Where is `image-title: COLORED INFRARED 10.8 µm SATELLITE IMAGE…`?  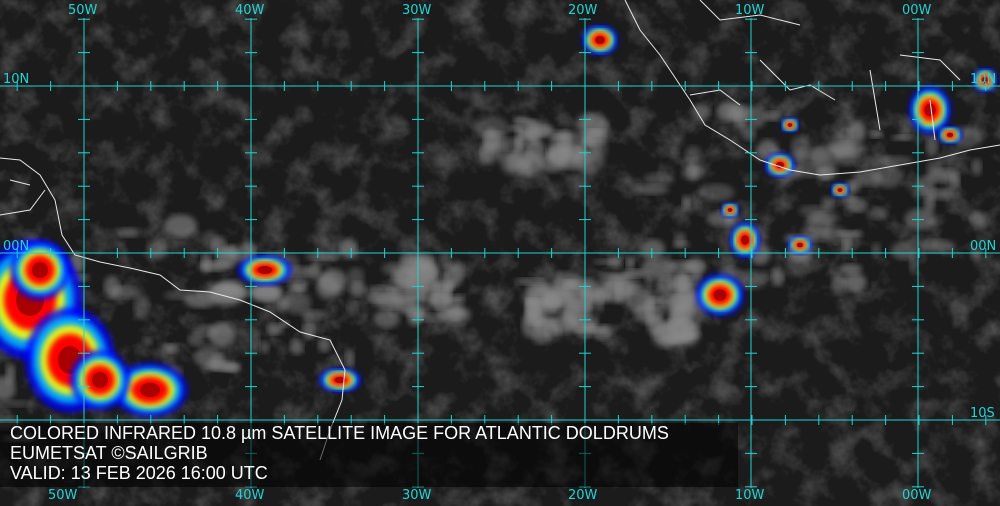
image-title: COLORED INFRARED 10.8 µm SATELLITE IMAGE… is located at coordinates (339, 433).